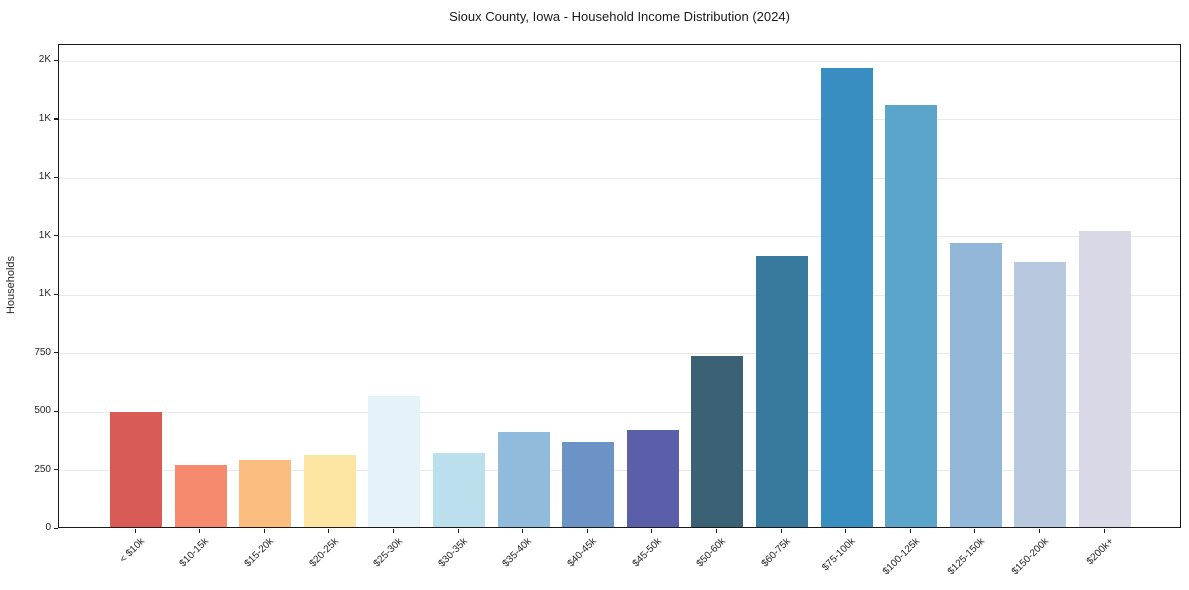 The height and width of the screenshot is (590, 1189). I want to click on x-tick-label: $50-60k, so click(711, 553).